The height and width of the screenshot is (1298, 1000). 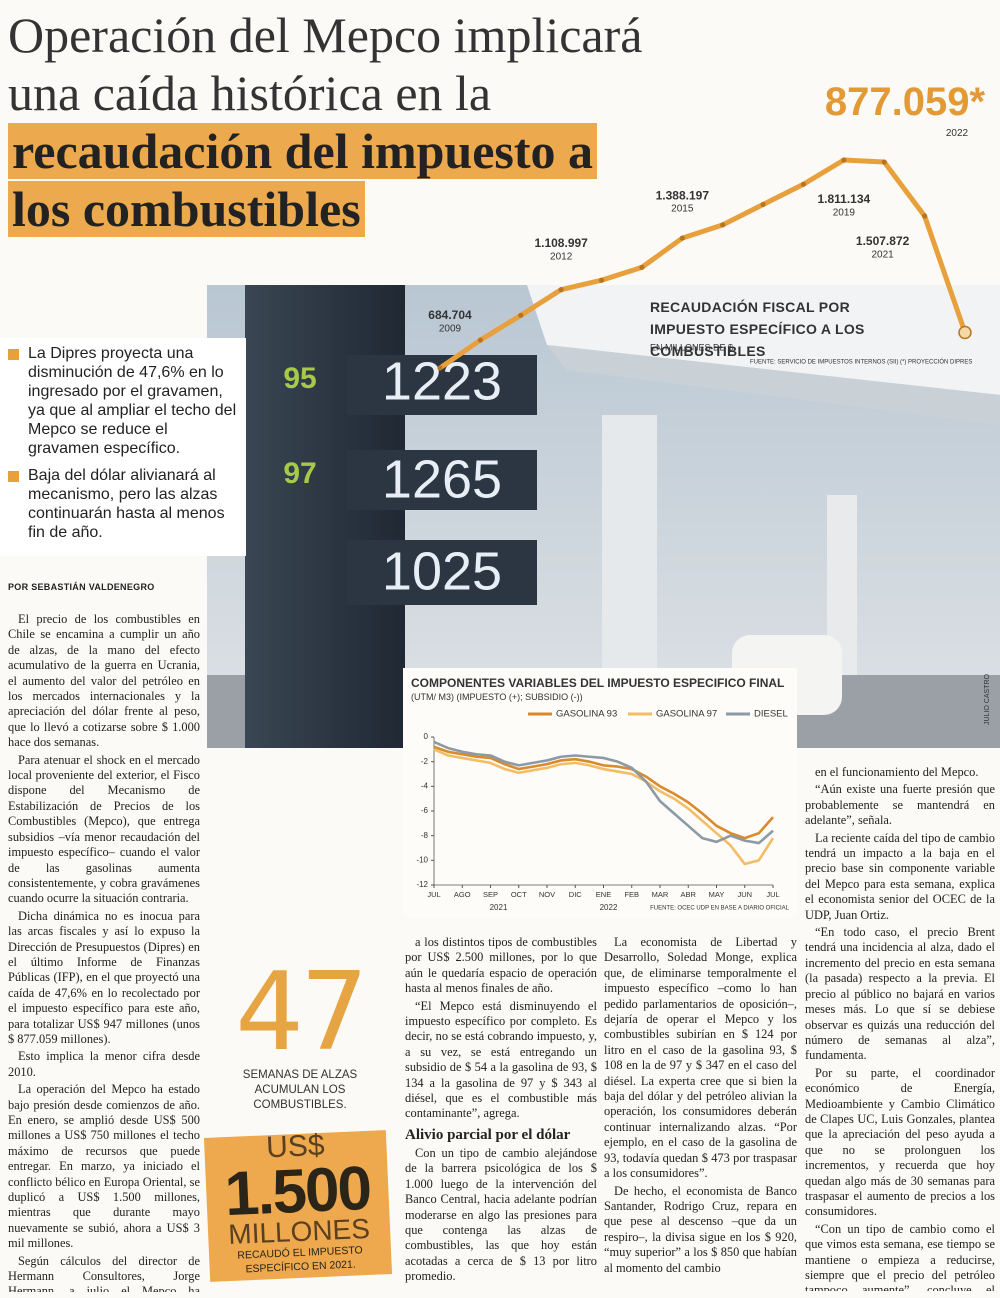 What do you see at coordinates (682, 209) in the screenshot?
I see `year-label: 2015` at bounding box center [682, 209].